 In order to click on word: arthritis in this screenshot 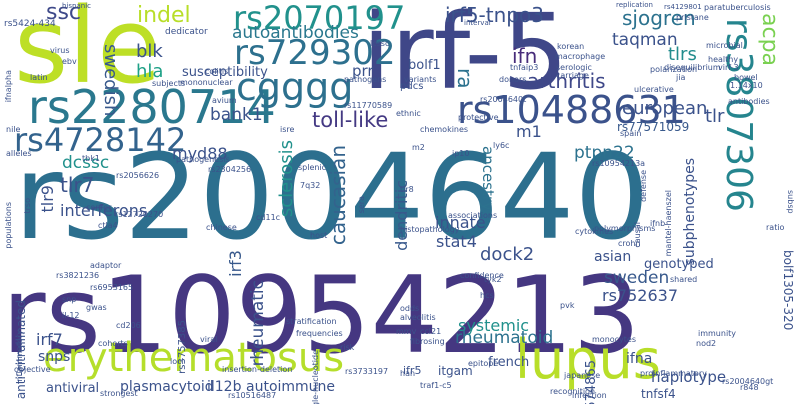, I will do `click(566, 81)`.